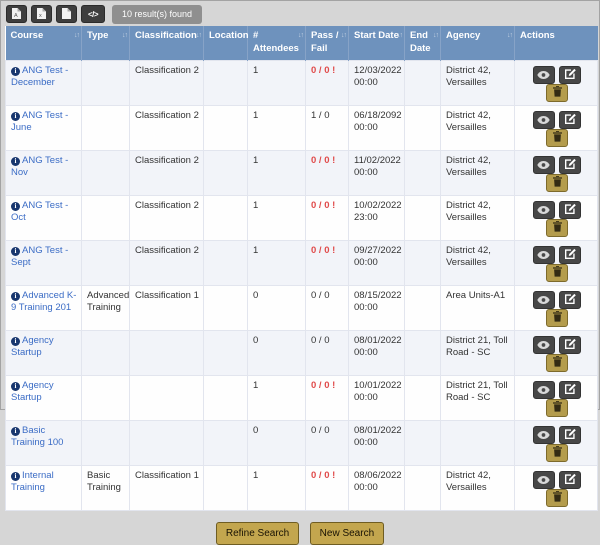 This screenshot has height=545, width=600. I want to click on column-header-location: Location, so click(226, 43).